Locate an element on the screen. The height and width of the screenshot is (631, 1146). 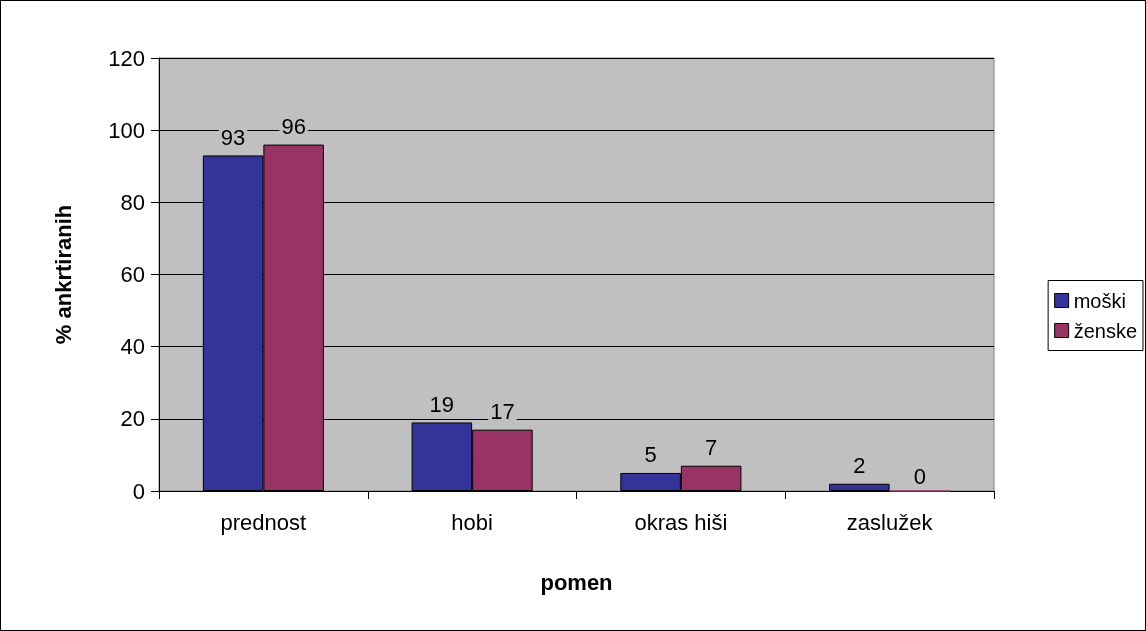
y-tick-label: 100 is located at coordinates (126, 130).